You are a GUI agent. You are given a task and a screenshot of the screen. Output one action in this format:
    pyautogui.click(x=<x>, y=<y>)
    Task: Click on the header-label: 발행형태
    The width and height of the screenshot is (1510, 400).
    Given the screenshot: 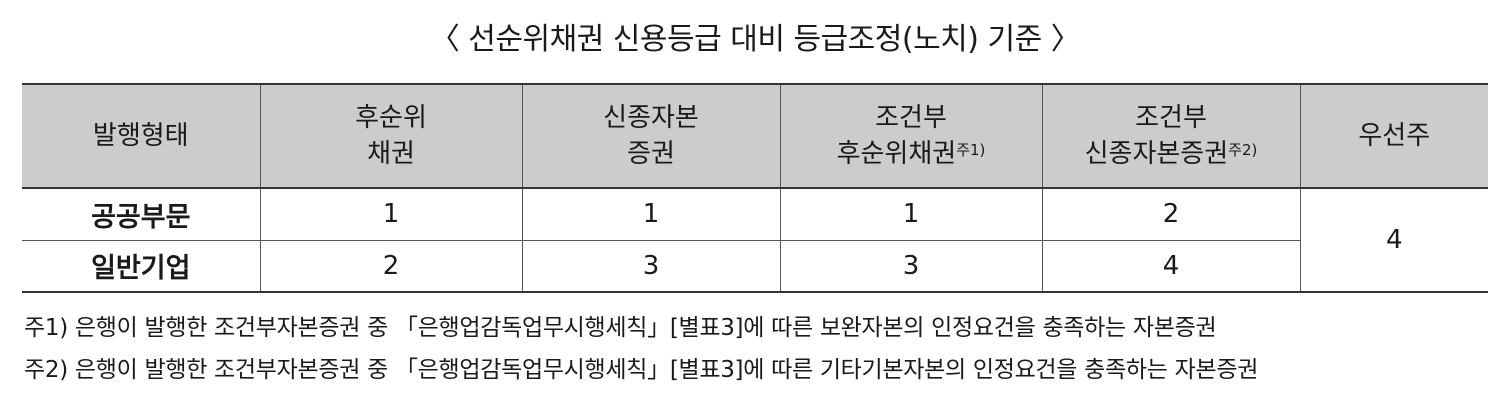 What is the action you would take?
    pyautogui.click(x=140, y=136)
    